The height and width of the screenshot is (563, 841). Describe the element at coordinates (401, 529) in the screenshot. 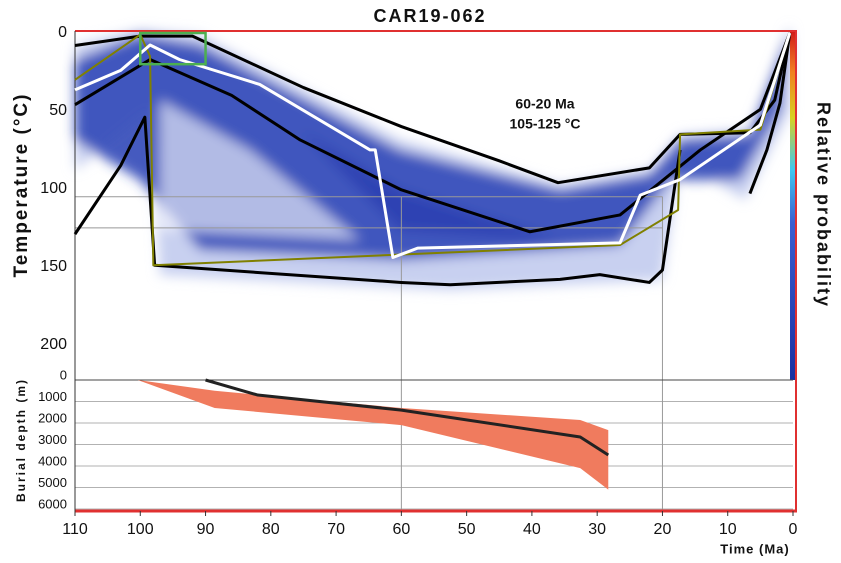

I see `x-tick-label: 60` at that location.